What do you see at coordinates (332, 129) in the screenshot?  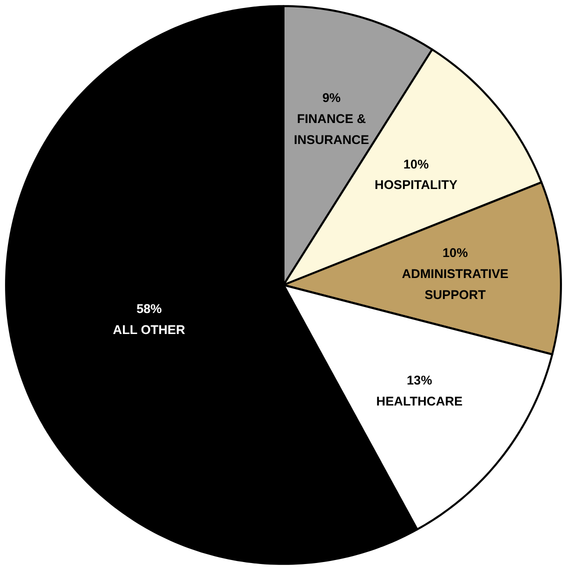 I see `slice-label: FINANCE & INSURANCE` at bounding box center [332, 129].